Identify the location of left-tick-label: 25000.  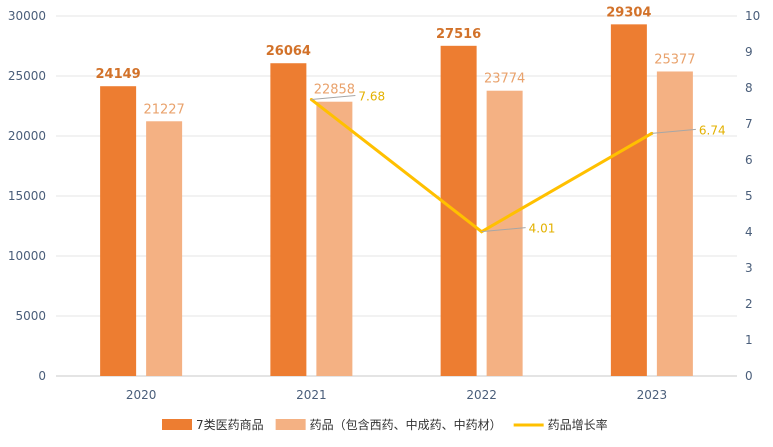
(27, 76).